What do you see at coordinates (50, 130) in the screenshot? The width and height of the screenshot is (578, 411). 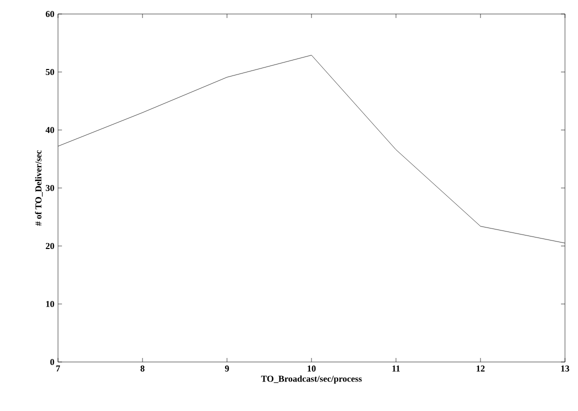 I see `y-tick-label: 40` at bounding box center [50, 130].